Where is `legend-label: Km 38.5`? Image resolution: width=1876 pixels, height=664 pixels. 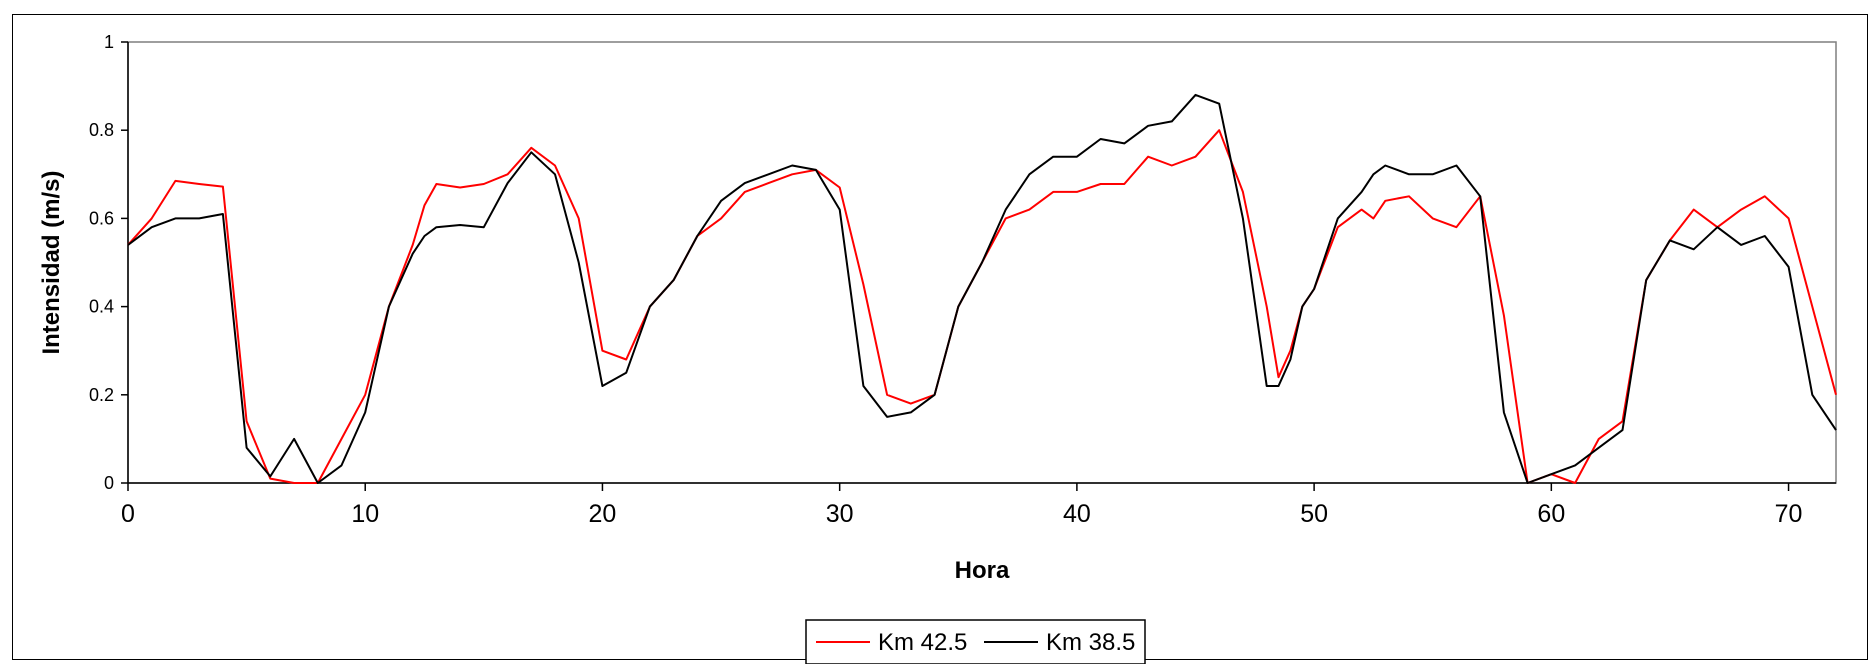 legend-label: Km 38.5 is located at coordinates (1090, 642).